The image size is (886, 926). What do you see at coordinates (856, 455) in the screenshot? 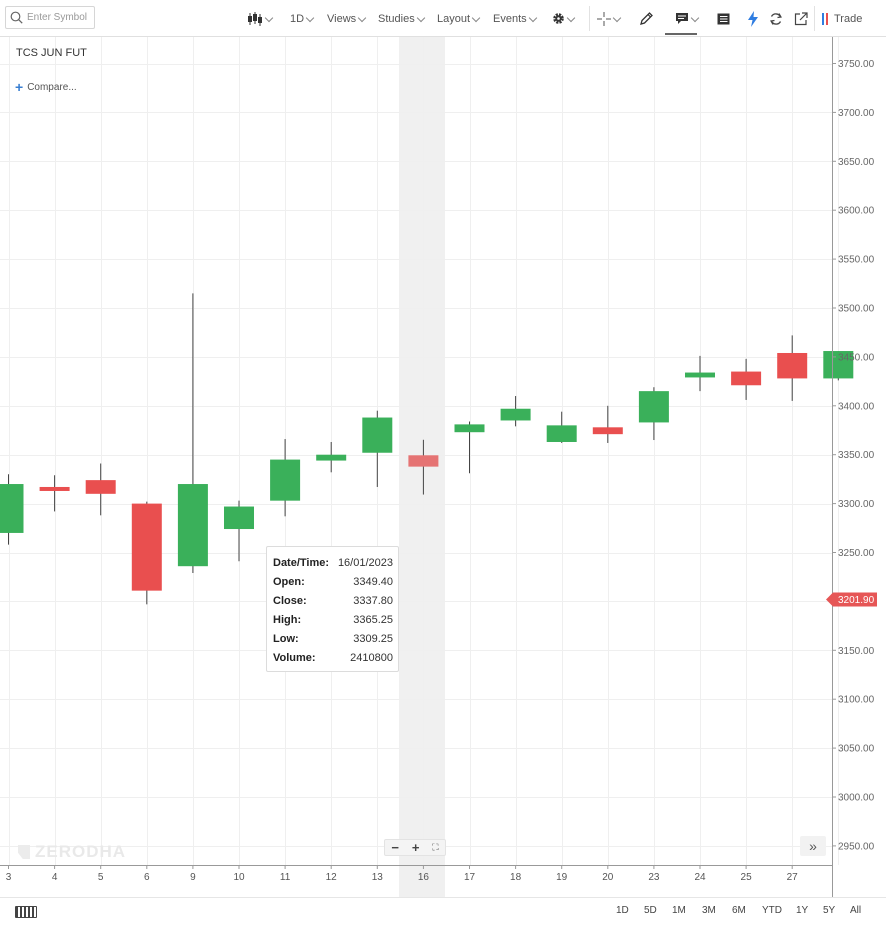
I see `y-tick-label: 3350.00` at bounding box center [856, 455].